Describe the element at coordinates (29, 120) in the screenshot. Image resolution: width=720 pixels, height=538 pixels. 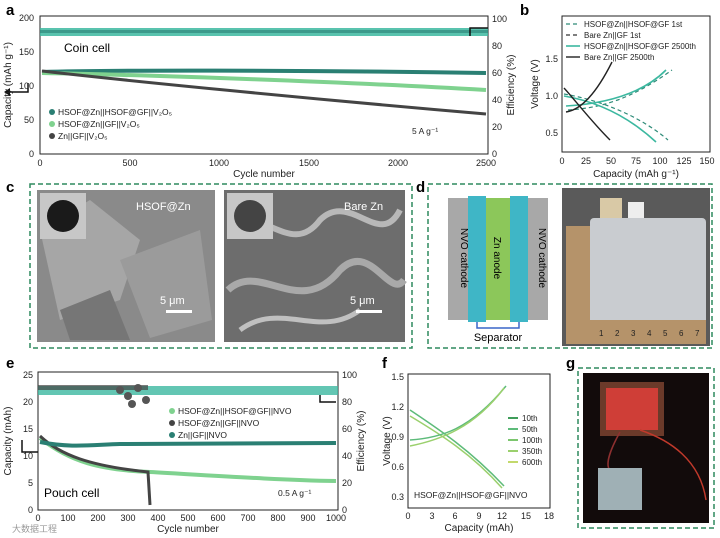
I see `panel-a-ytick-1: 50` at that location.